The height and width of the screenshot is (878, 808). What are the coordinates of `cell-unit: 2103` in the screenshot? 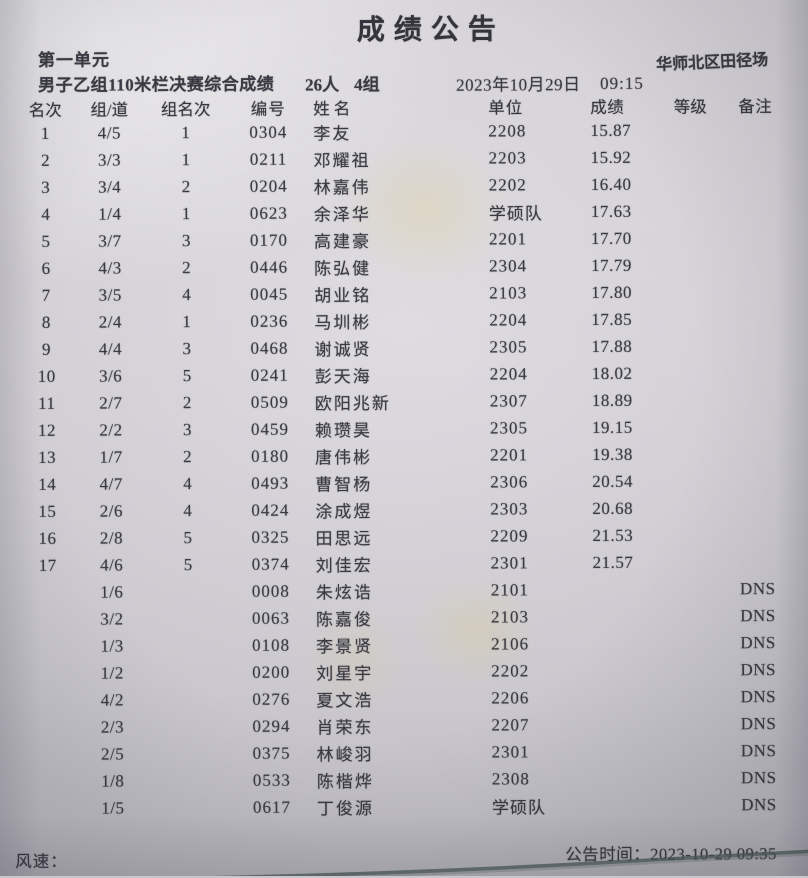 It's located at (540, 293).